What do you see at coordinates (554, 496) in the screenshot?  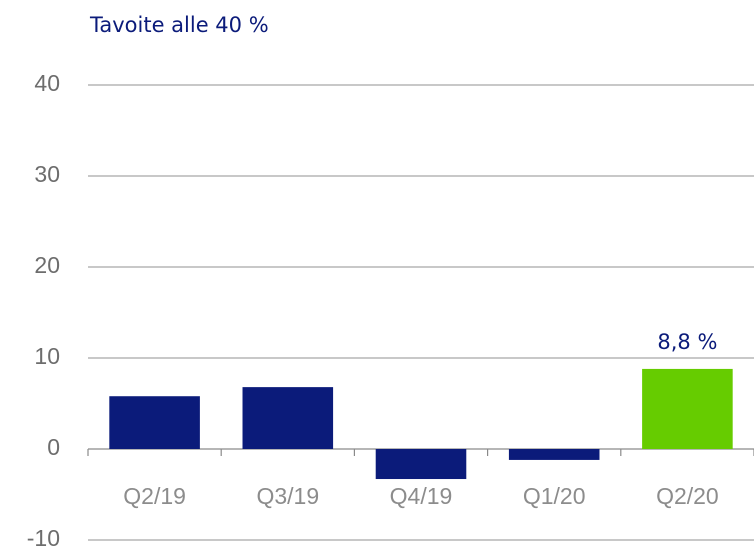 I see `x-tick-label: Q1/20` at bounding box center [554, 496].